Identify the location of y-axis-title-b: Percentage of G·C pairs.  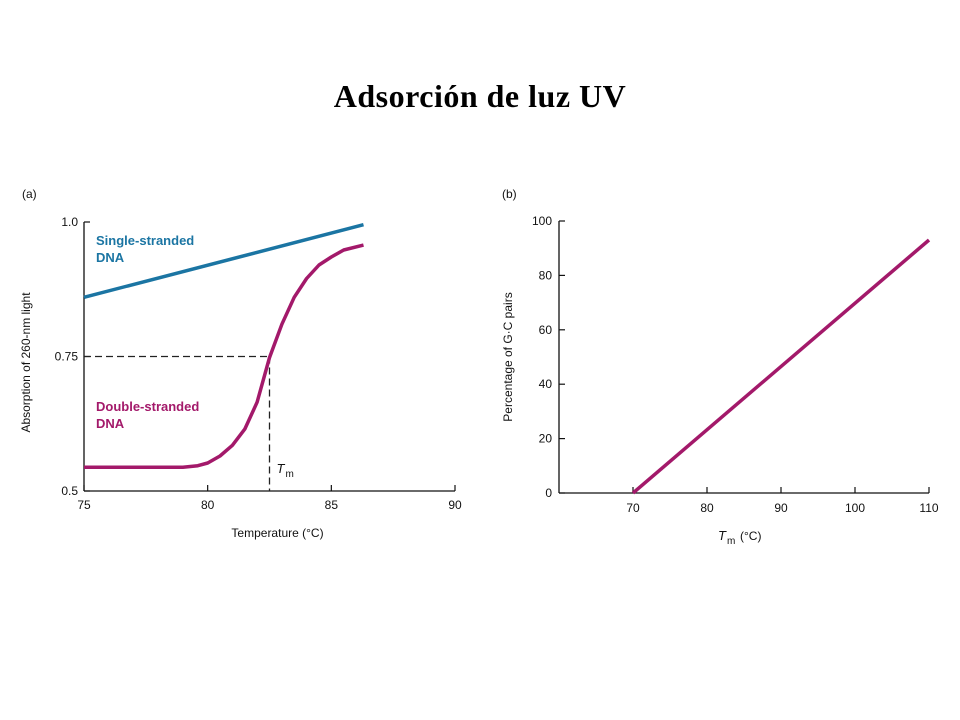
(508, 356).